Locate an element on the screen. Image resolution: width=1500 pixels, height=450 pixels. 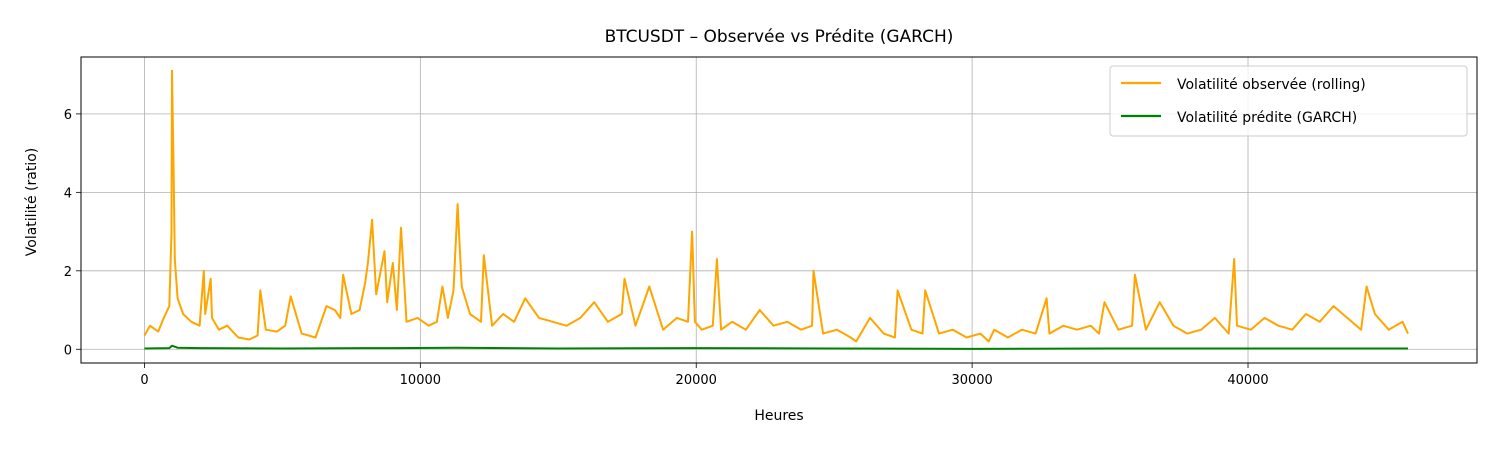
chart-title: BTCUSDT – Observée vs Prédite (GARCH) is located at coordinates (779, 37).